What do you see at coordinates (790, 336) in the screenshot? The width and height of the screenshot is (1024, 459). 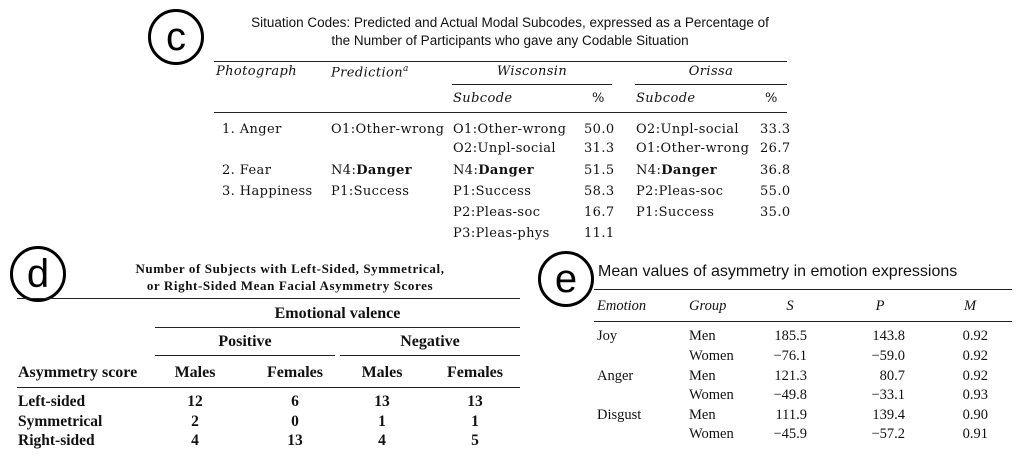 I see `panel-e-s: 185.5` at bounding box center [790, 336].